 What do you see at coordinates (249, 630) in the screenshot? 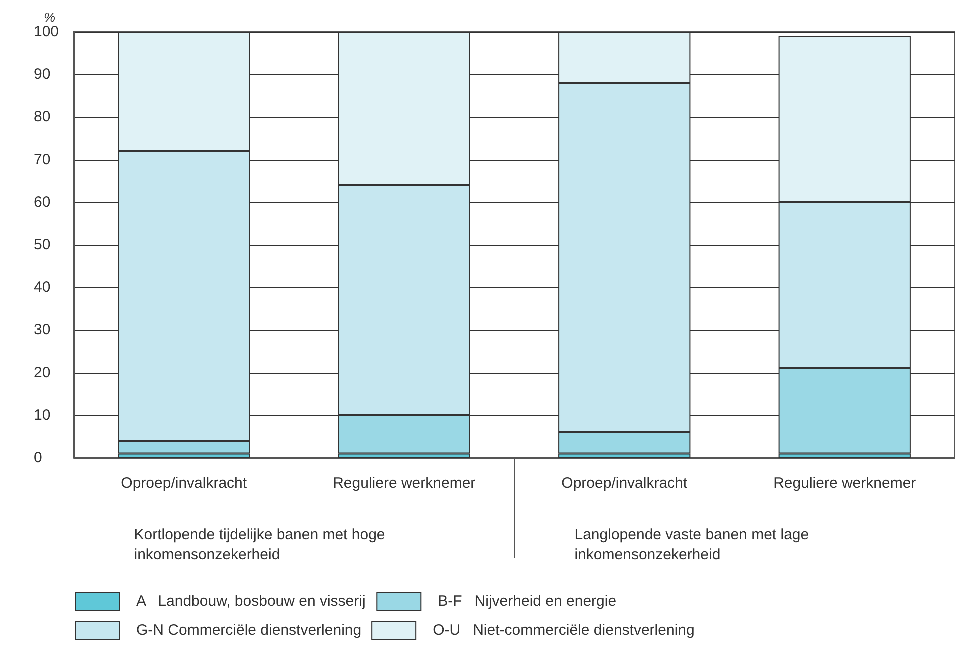
I see `legend-label: G-N Commerciële dienstverlening` at bounding box center [249, 630].